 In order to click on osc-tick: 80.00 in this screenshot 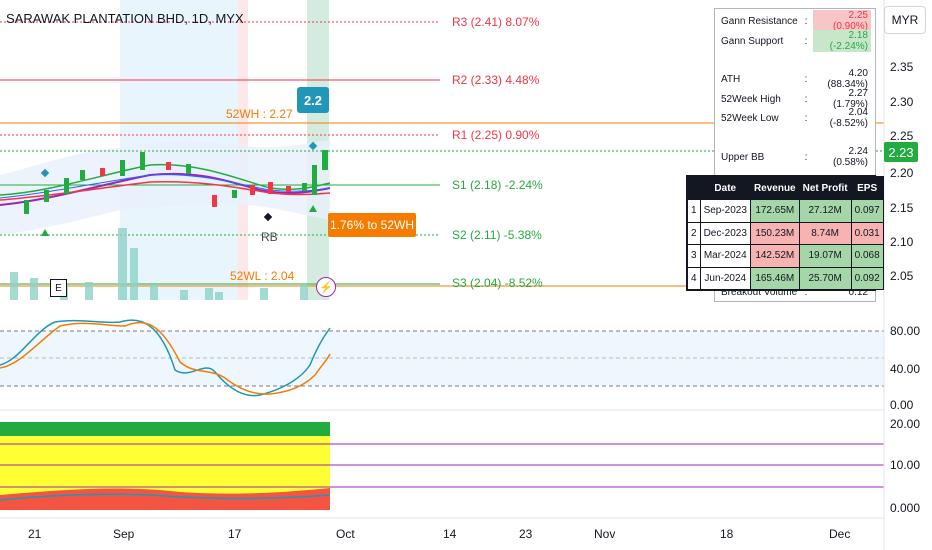, I will do `click(905, 331)`.